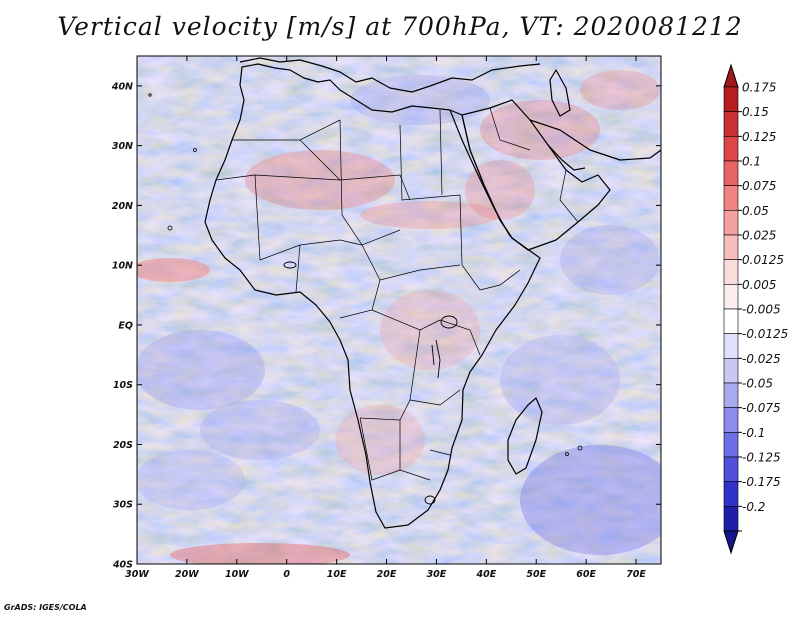  Describe the element at coordinates (123, 445) in the screenshot. I see `lat-tick-label-6: 20S` at that location.